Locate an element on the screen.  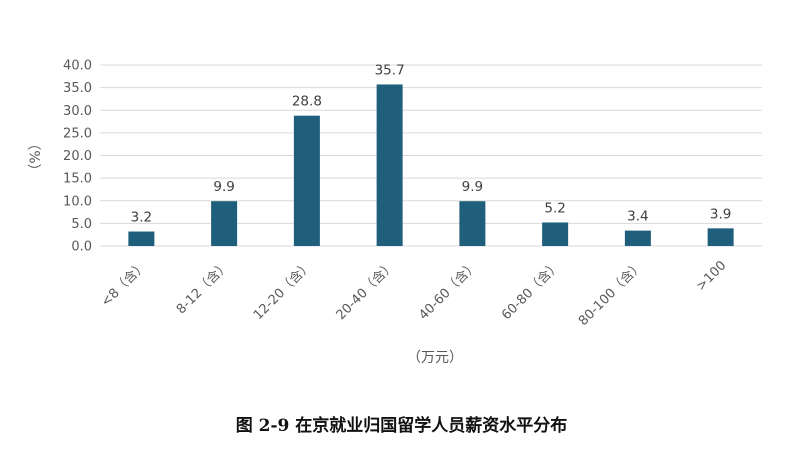
data-label: 3.2 is located at coordinates (141, 218).